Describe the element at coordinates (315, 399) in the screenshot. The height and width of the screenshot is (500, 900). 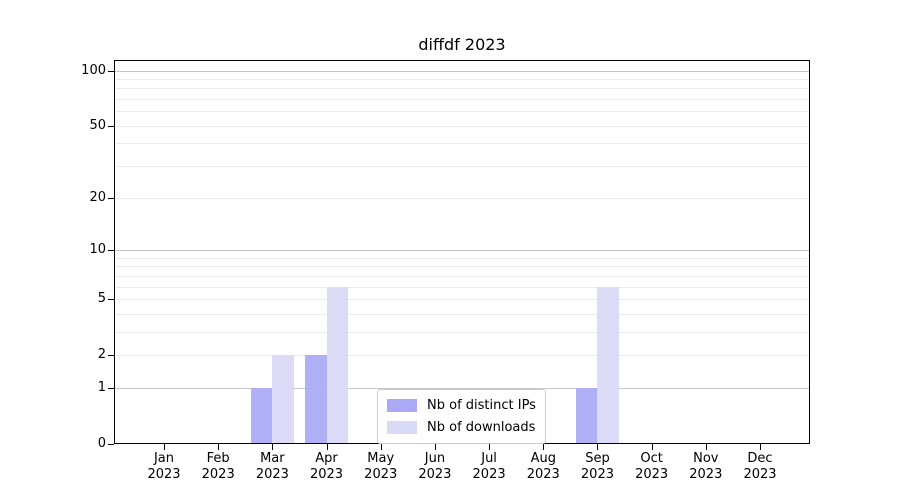
I see `bar-distinct-ips-apr` at that location.